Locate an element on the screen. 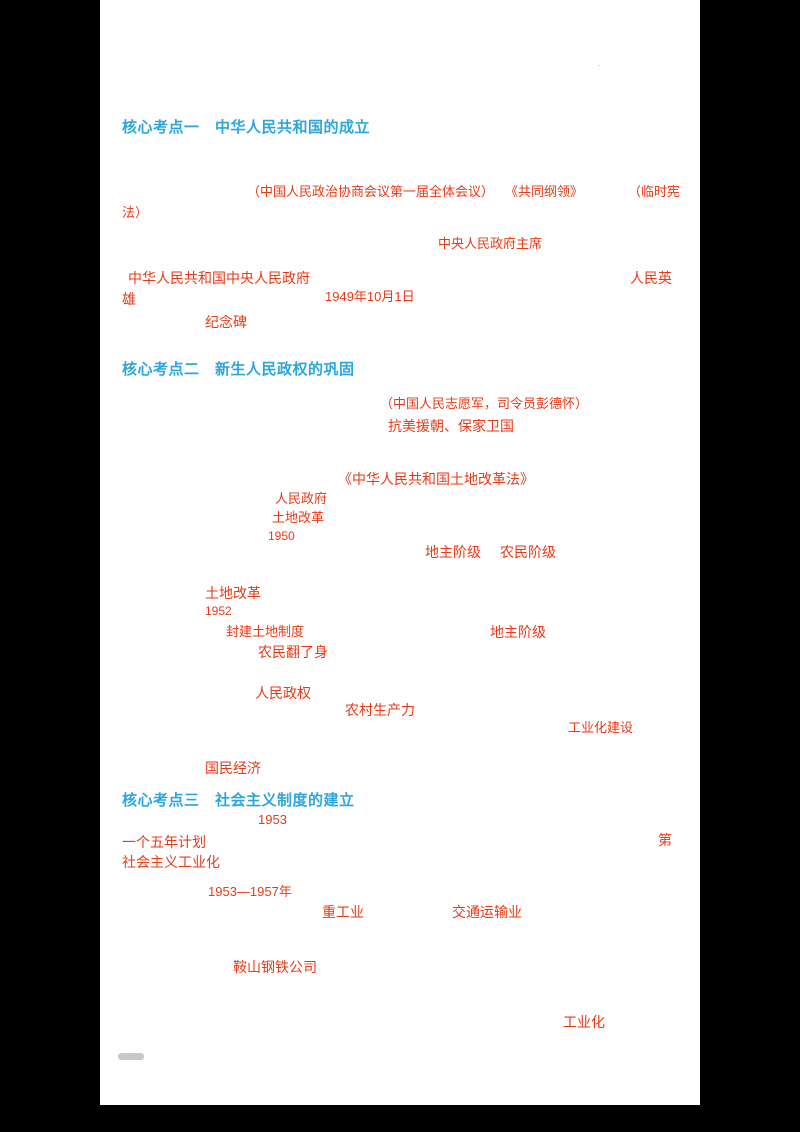 The height and width of the screenshot is (1132, 800). answer-blank: 法） is located at coordinates (135, 212).